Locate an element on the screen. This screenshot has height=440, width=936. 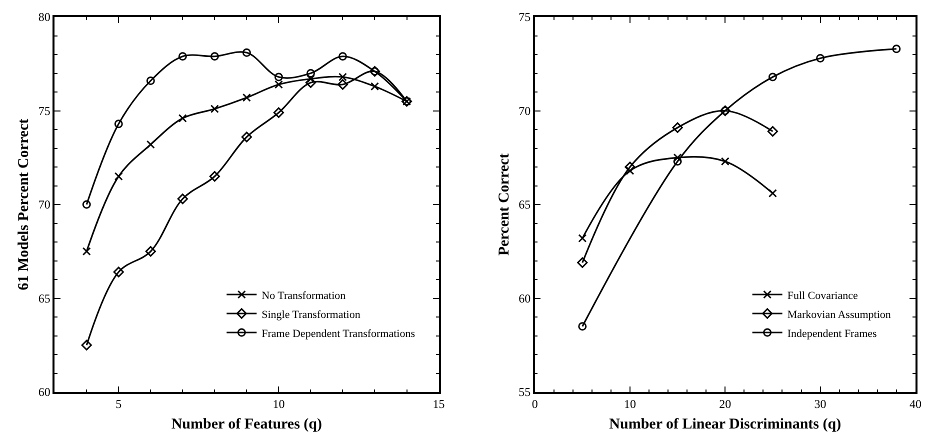
legend-label: No Transformation is located at coordinates (304, 296).